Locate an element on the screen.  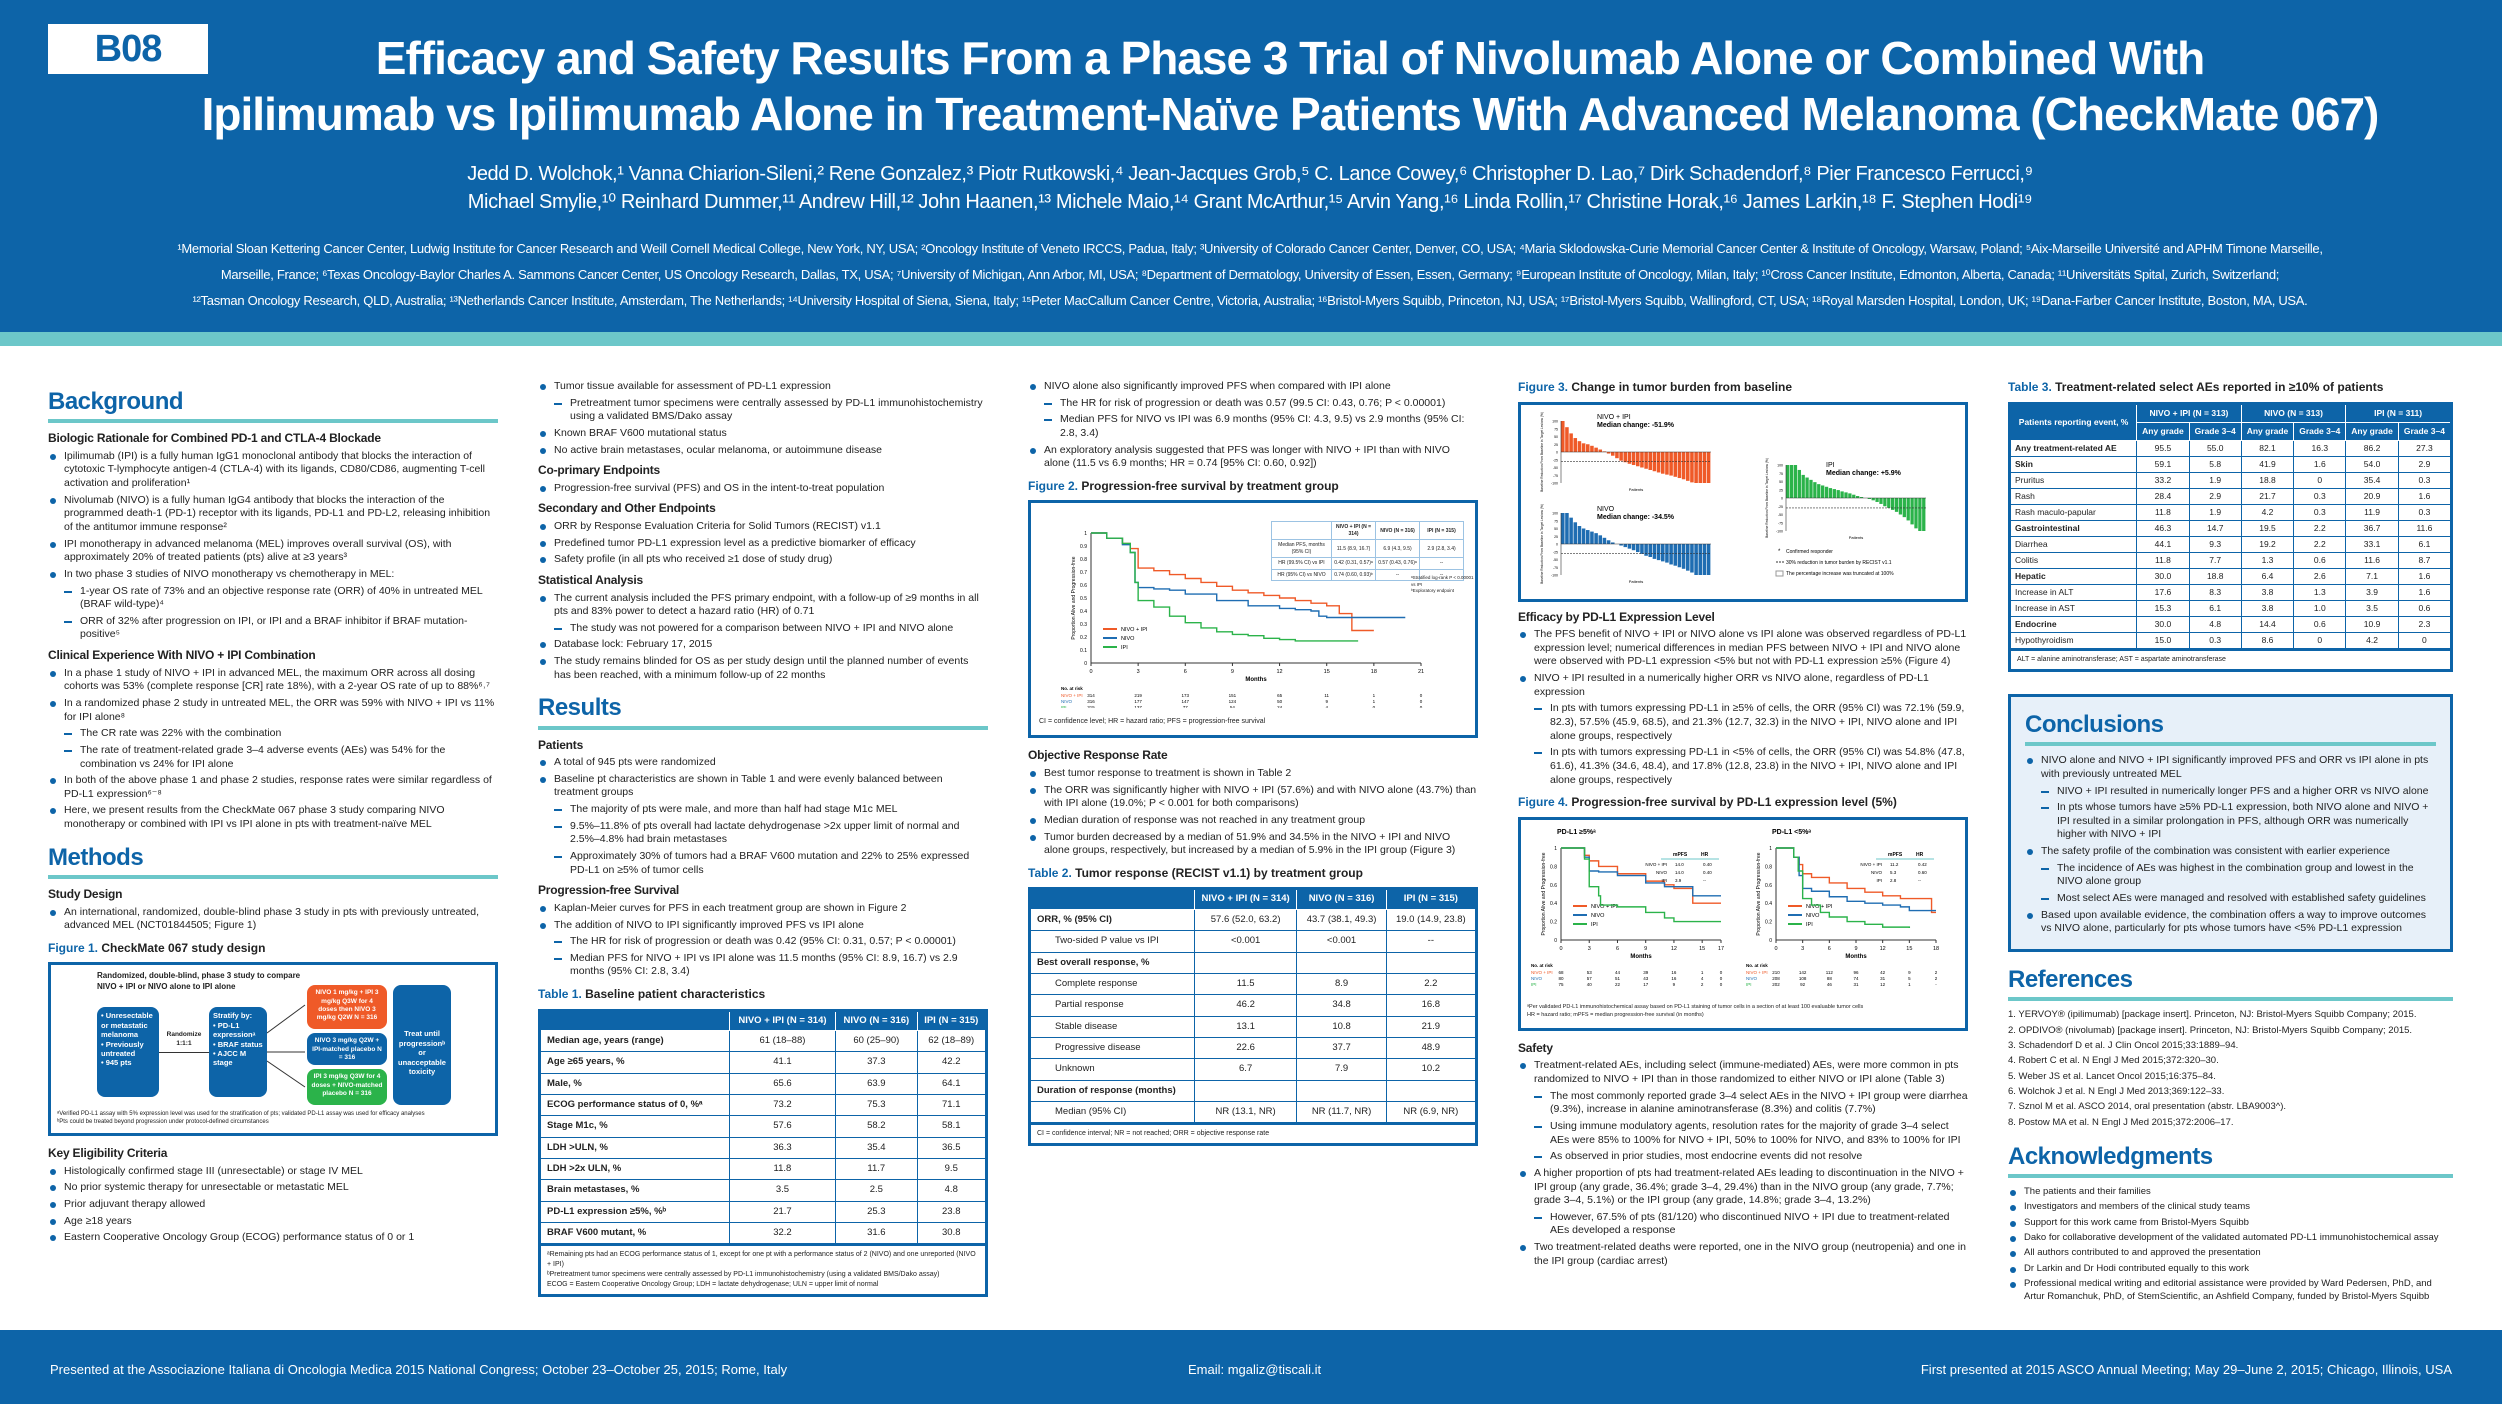
row-label: Age ≥65 years, % is located at coordinates (634, 1062).